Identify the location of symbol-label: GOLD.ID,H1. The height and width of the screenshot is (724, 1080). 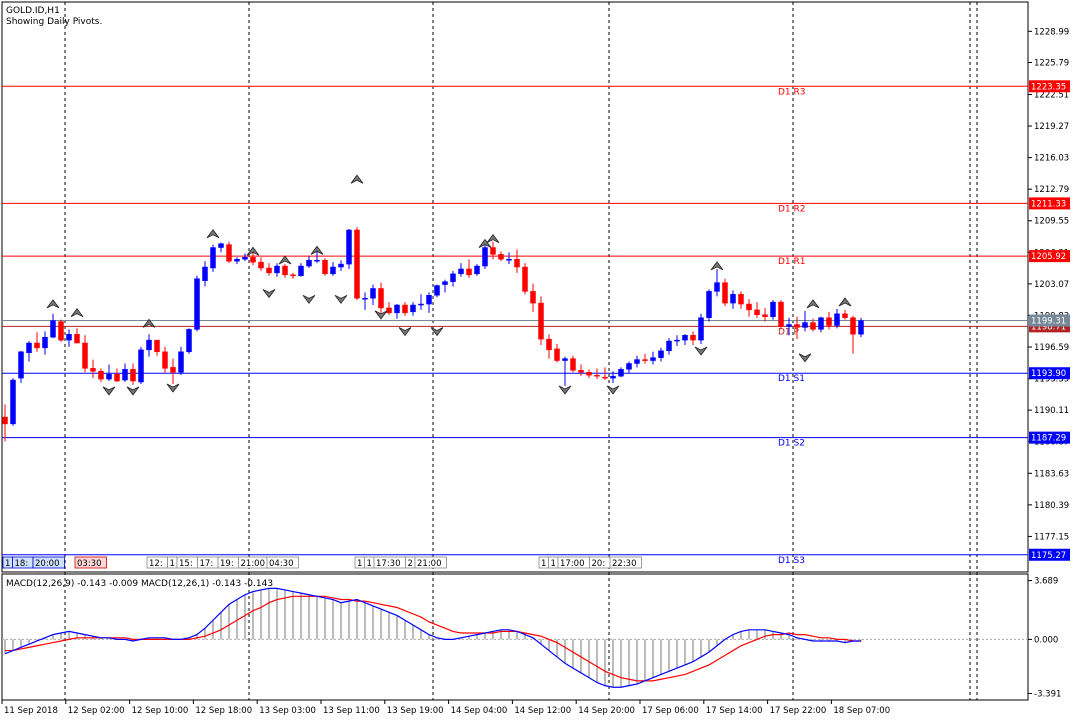
(33, 11).